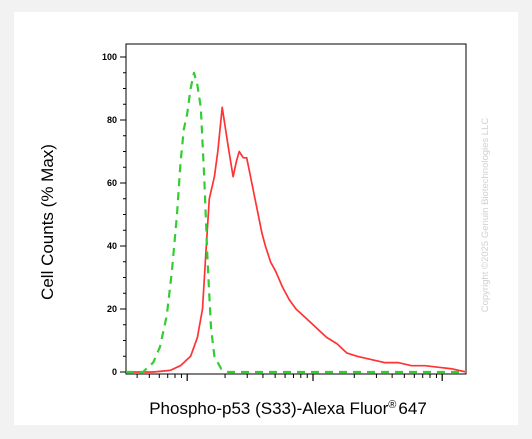  I want to click on y-tick-label: 80, so click(112, 120).